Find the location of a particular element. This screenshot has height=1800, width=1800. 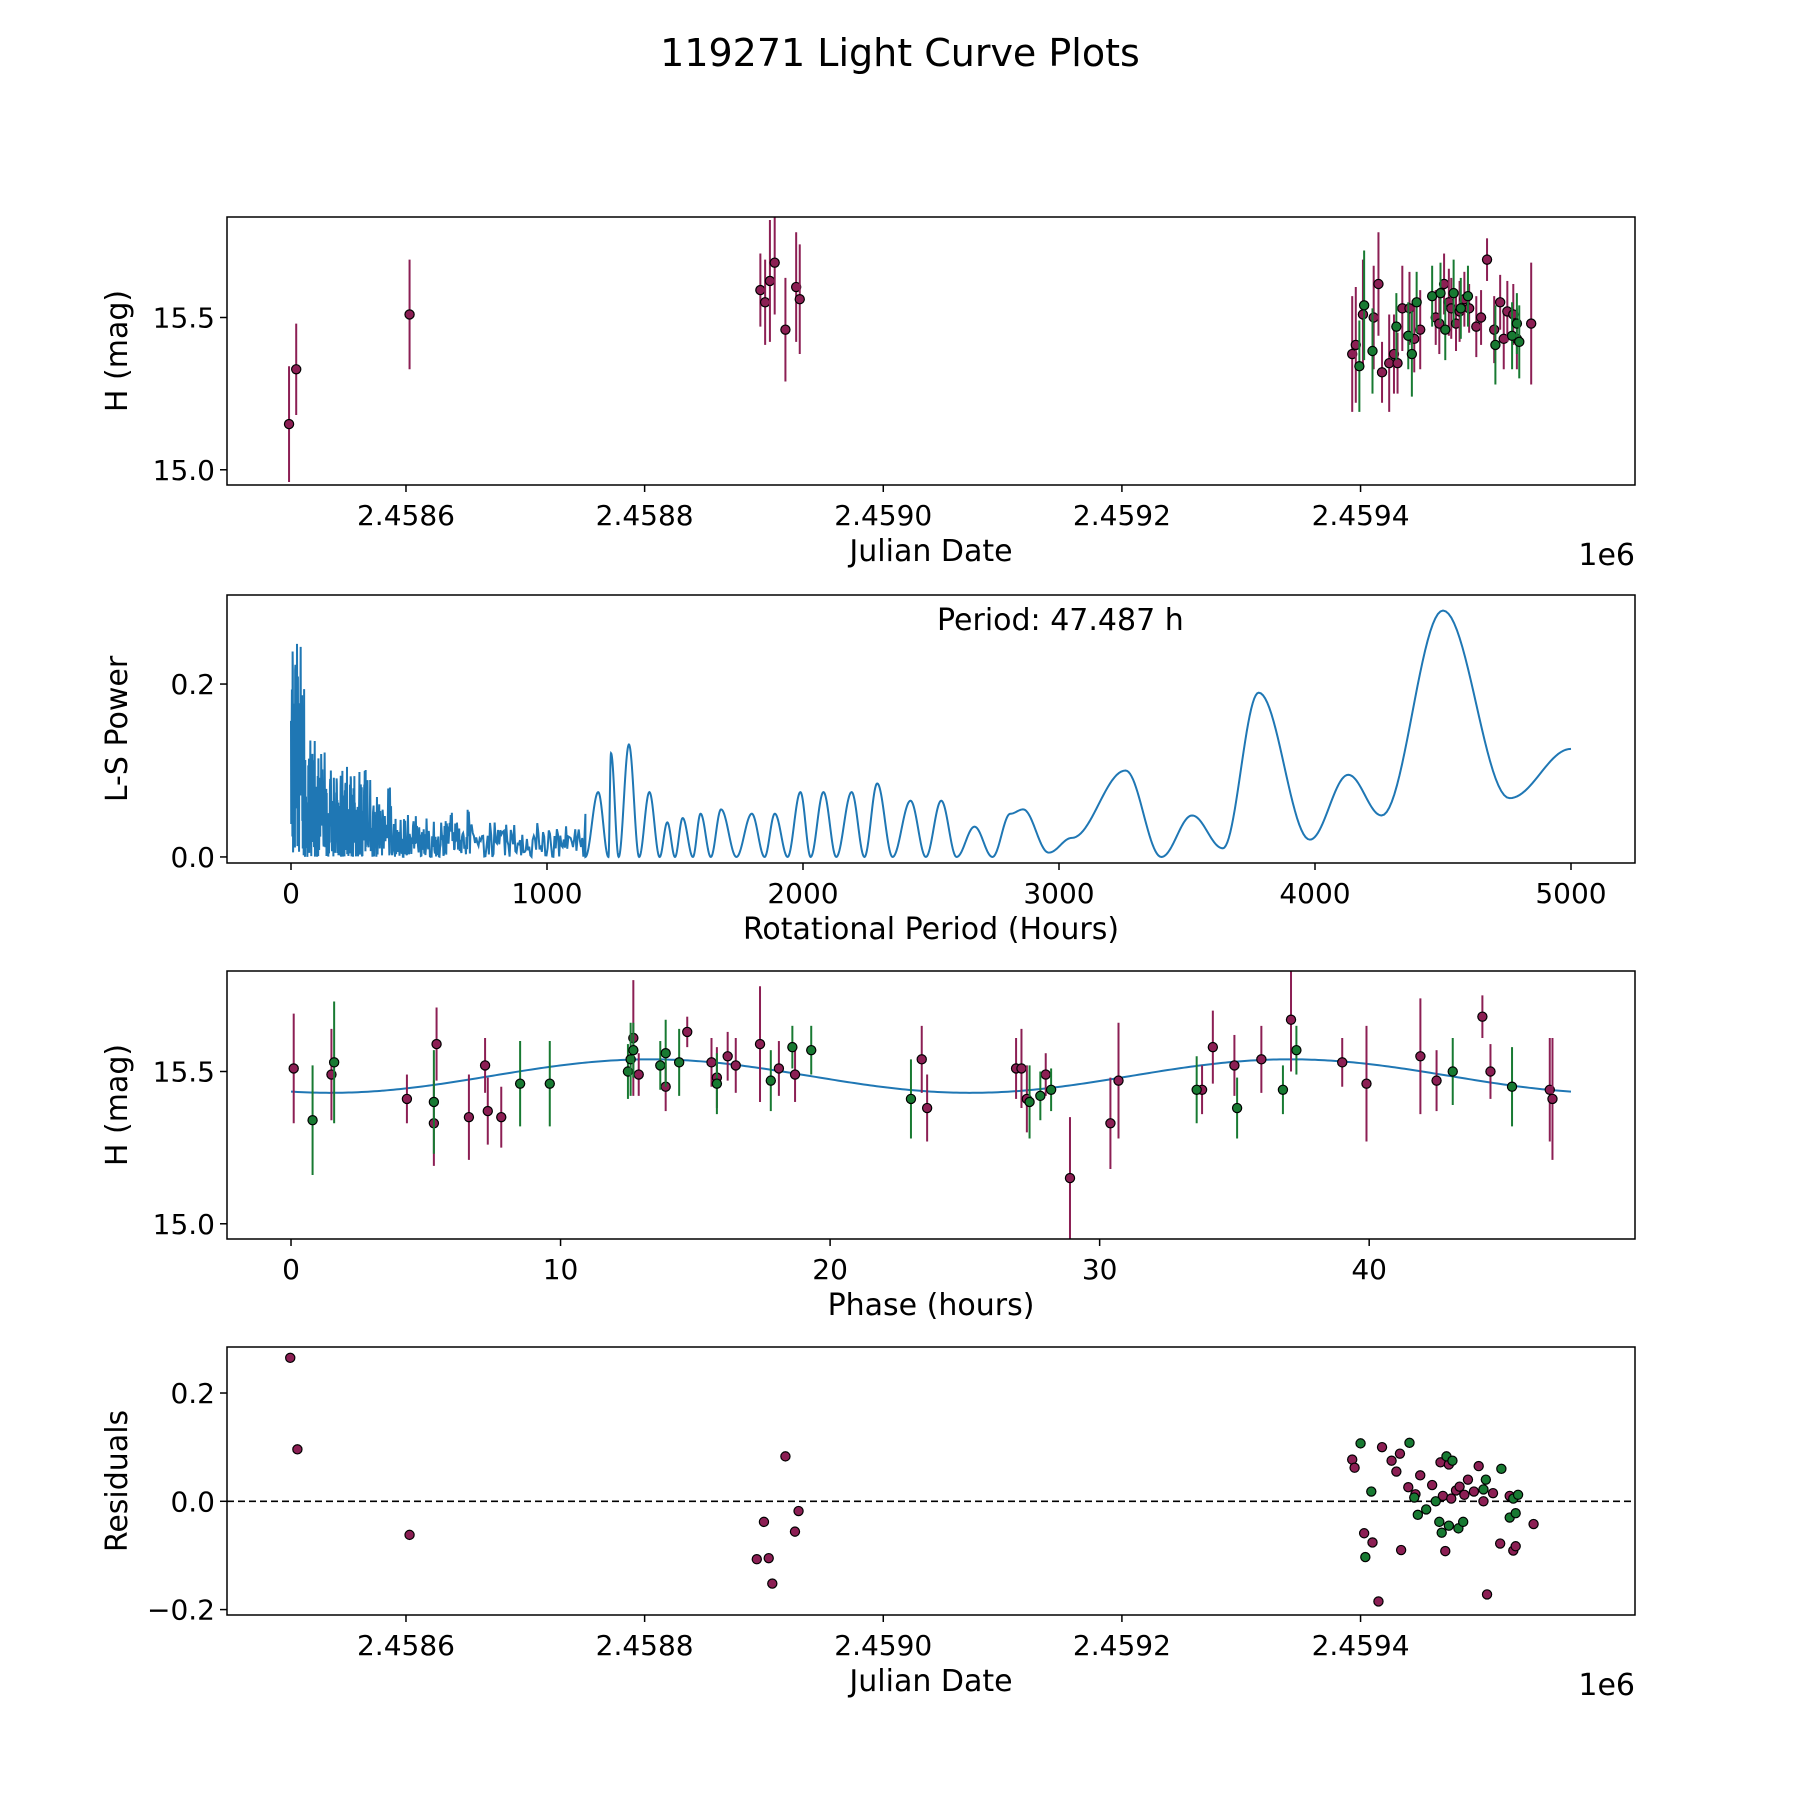

power-curve is located at coordinates (931, 734).